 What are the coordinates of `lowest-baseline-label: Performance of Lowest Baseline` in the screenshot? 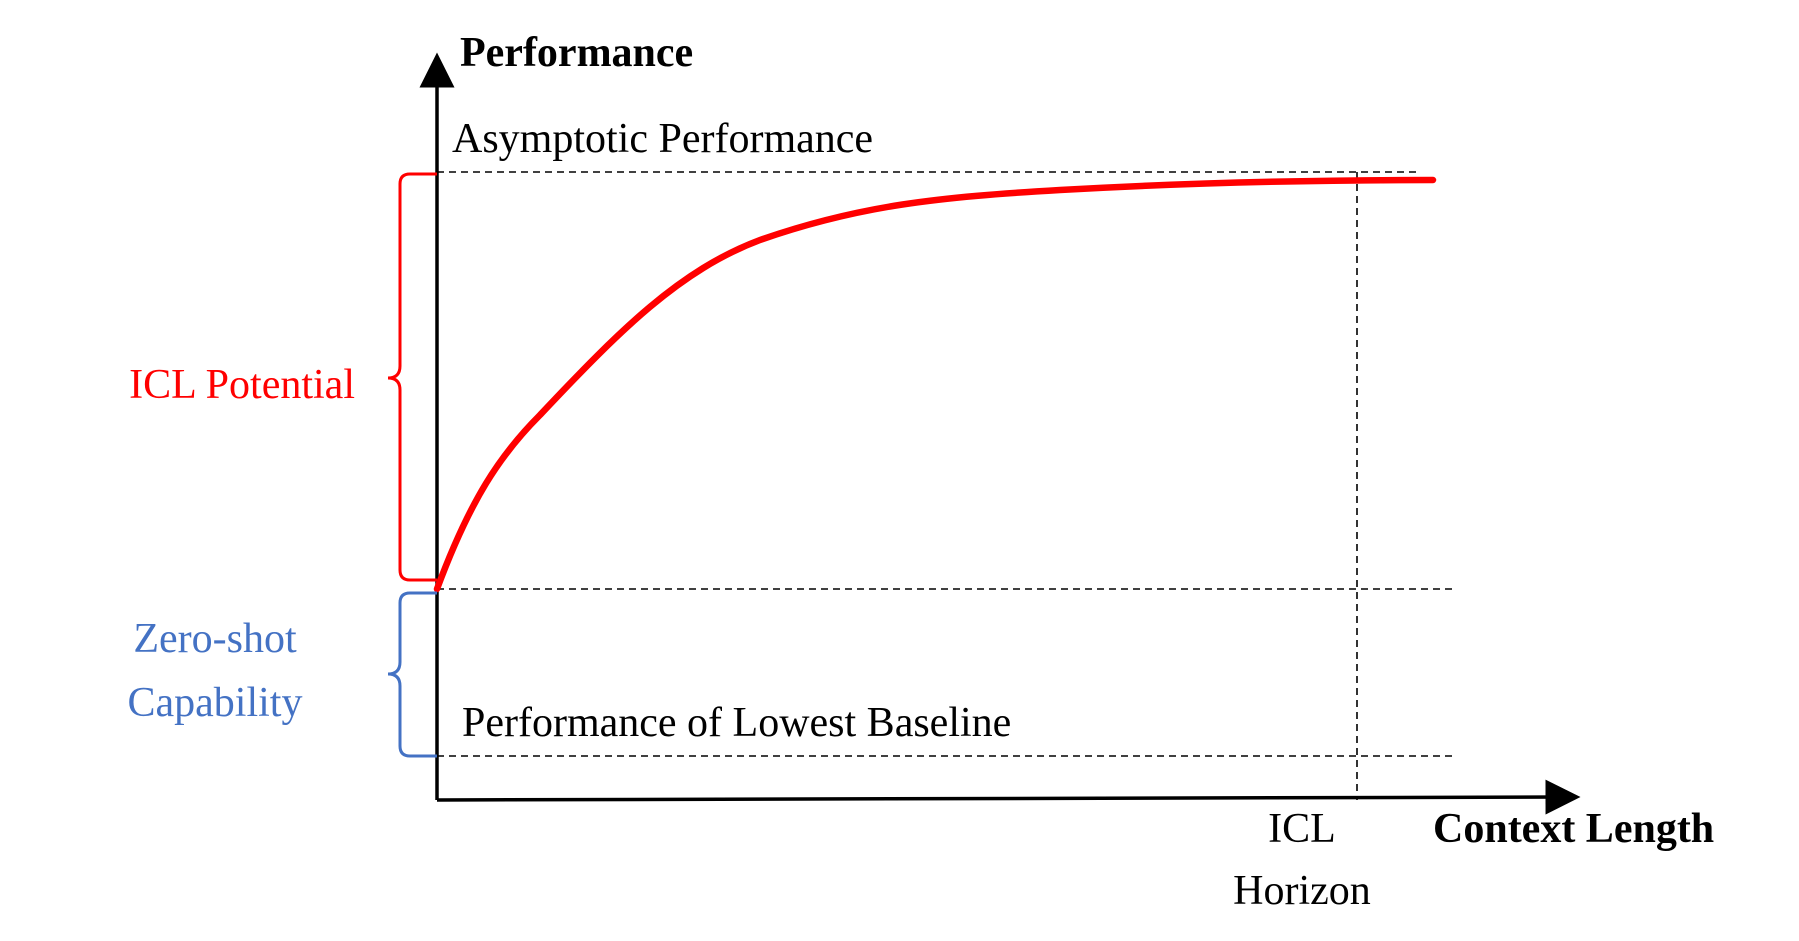 It's located at (736, 723).